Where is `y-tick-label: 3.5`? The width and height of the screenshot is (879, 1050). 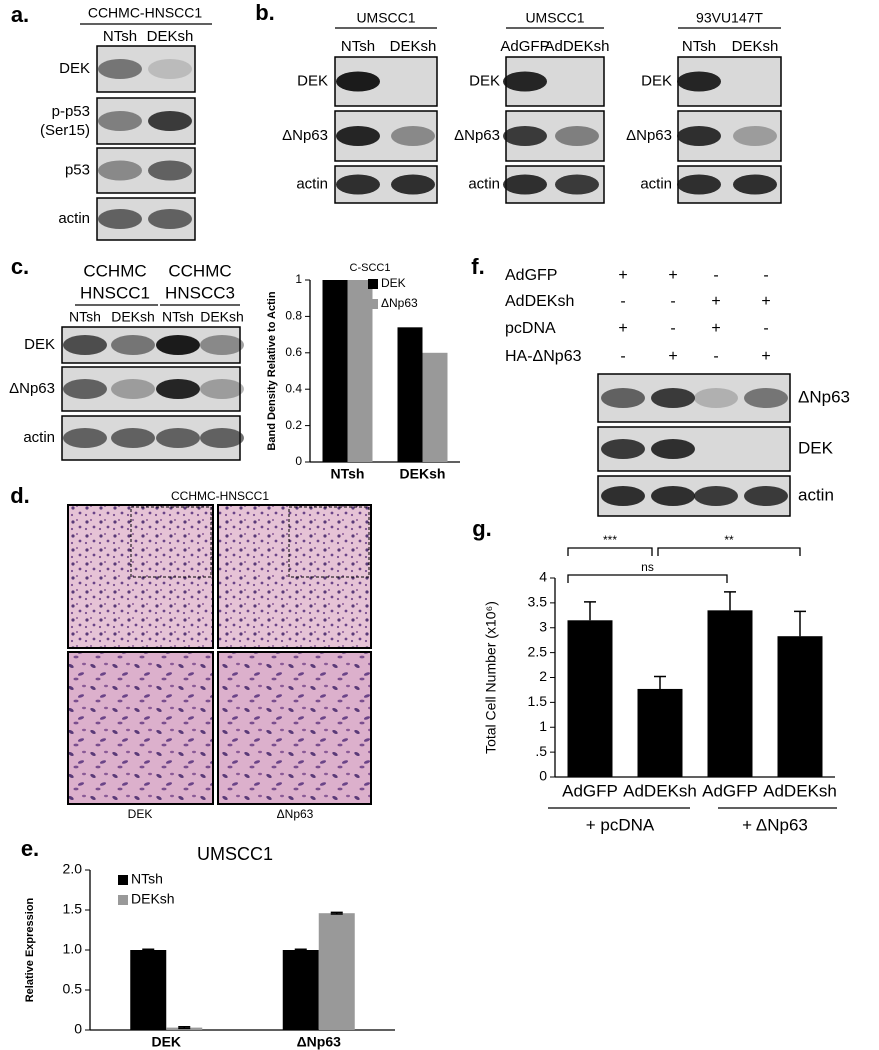 y-tick-label: 3.5 is located at coordinates (538, 602).